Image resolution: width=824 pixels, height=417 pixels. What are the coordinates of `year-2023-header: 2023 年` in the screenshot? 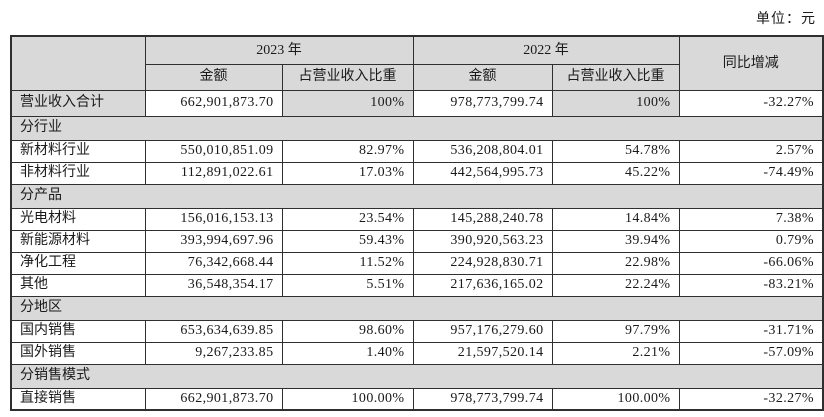 It's located at (279, 50).